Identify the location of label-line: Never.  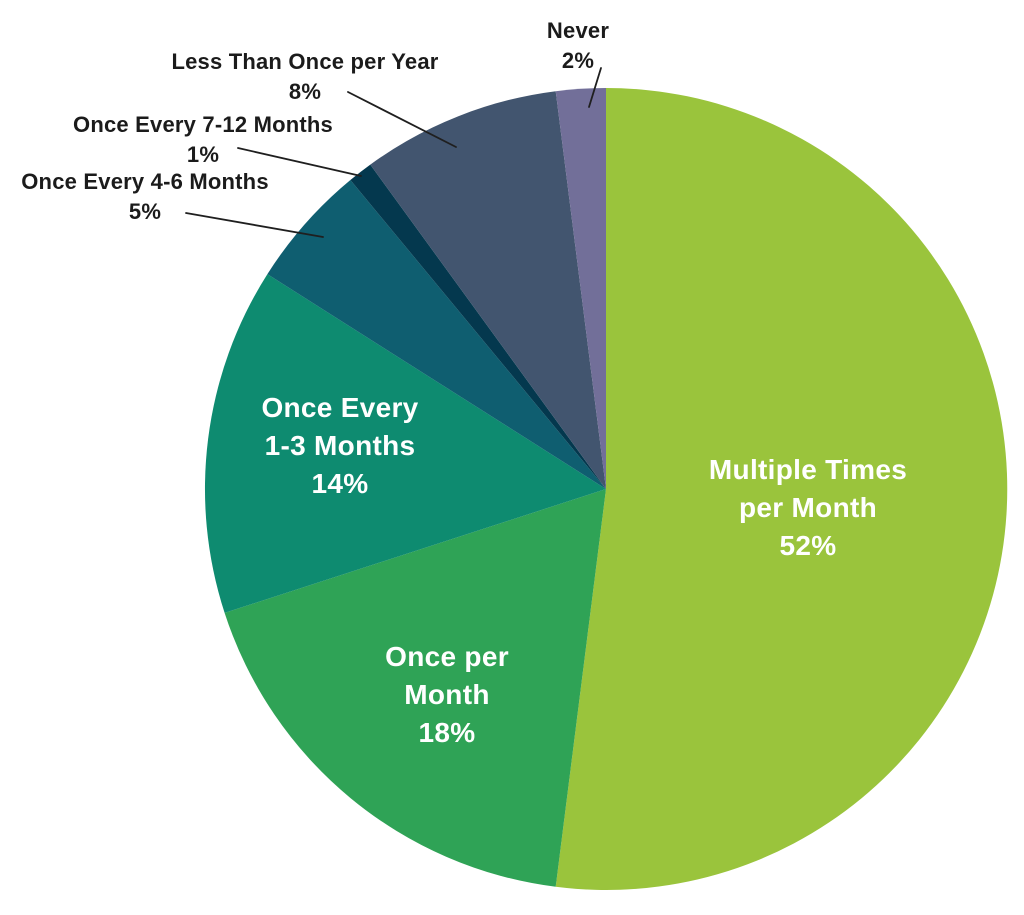
(578, 30).